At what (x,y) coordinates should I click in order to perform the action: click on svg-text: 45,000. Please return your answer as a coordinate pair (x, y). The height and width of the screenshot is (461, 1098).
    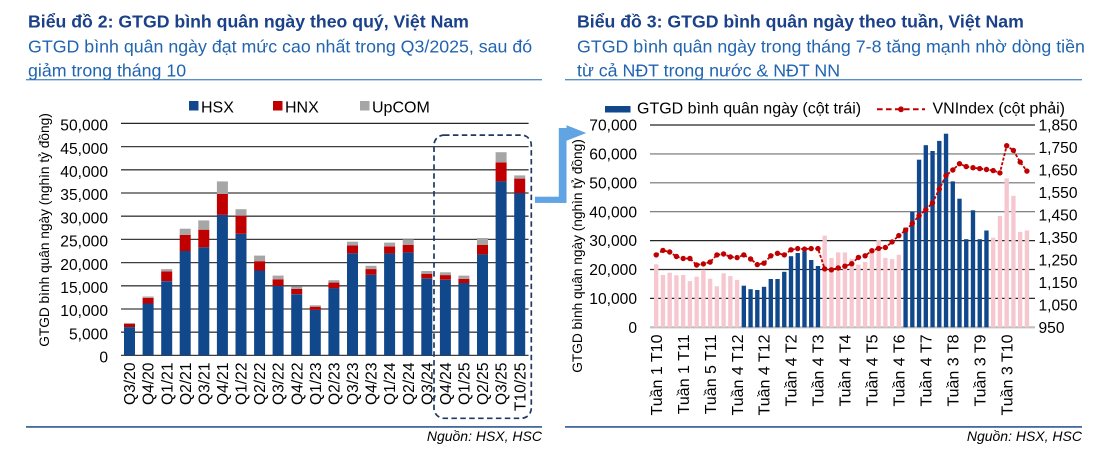
    Looking at the image, I should click on (84, 149).